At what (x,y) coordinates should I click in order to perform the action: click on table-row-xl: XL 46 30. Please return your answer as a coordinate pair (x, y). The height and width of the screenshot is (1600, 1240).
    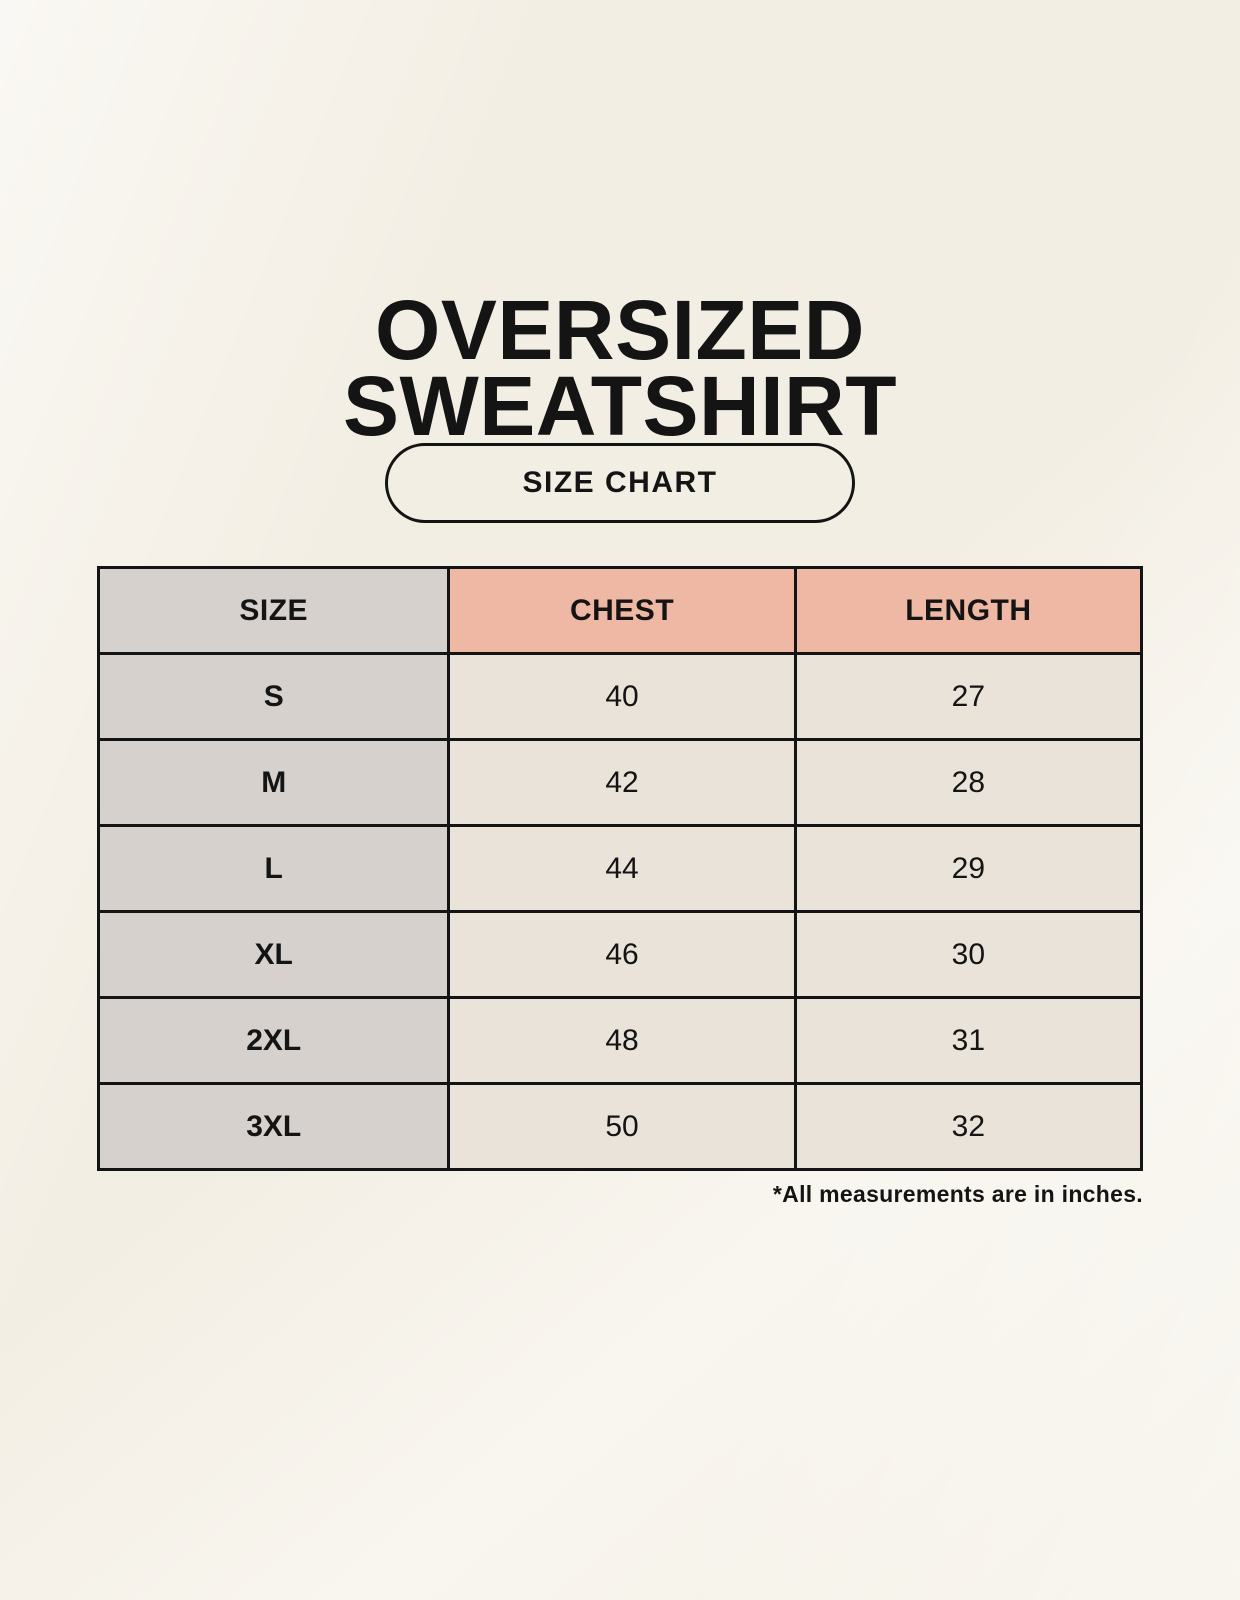
    Looking at the image, I should click on (620, 954).